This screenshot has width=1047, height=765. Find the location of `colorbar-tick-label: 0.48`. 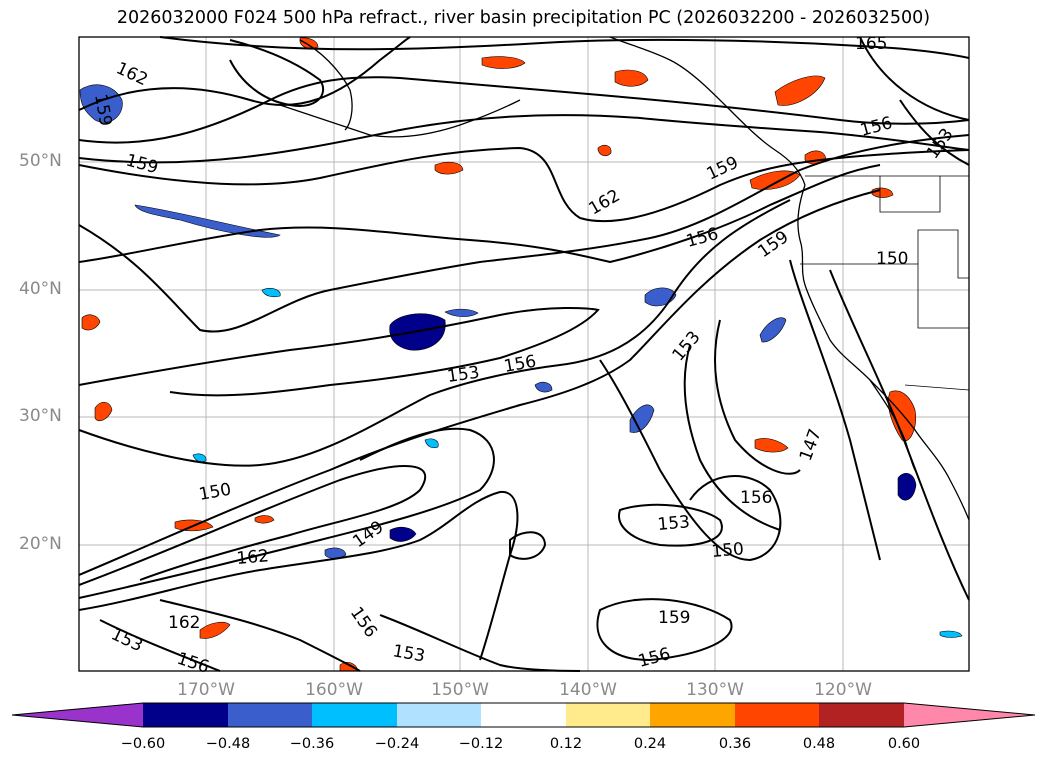

colorbar-tick-label: 0.48 is located at coordinates (819, 744).